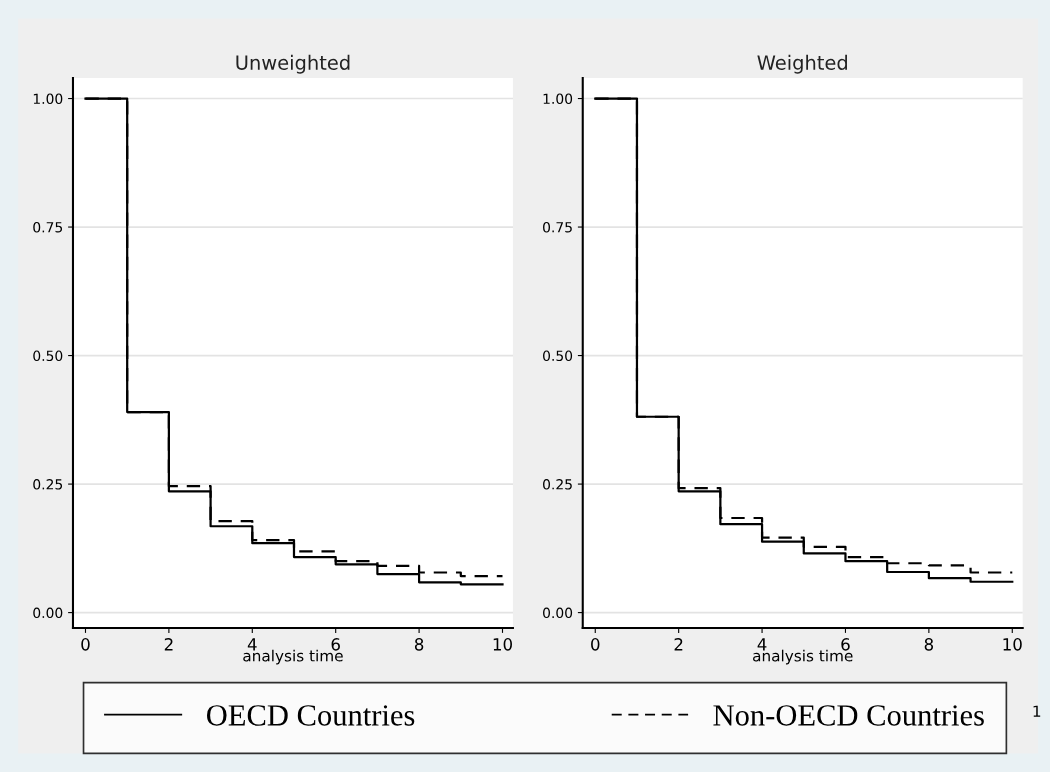 Image resolution: width=1050 pixels, height=772 pixels. I want to click on legend-label: OECD Countries, so click(311, 715).